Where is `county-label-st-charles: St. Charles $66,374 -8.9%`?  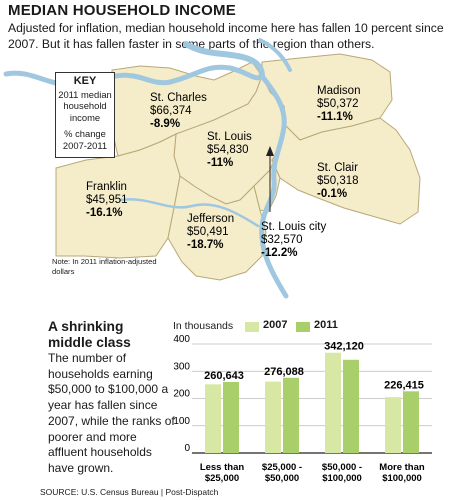
county-label-st-charles: St. Charles $66,374 -8.9% is located at coordinates (180, 109).